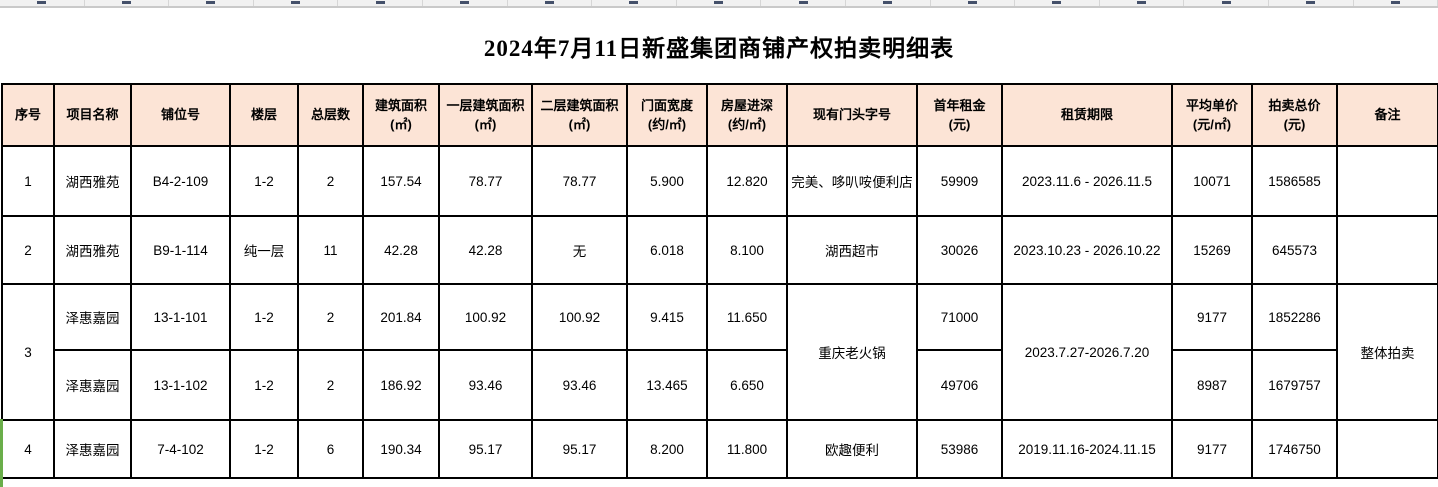  What do you see at coordinates (264, 115) in the screenshot?
I see `col-header-floor: 楼层` at bounding box center [264, 115].